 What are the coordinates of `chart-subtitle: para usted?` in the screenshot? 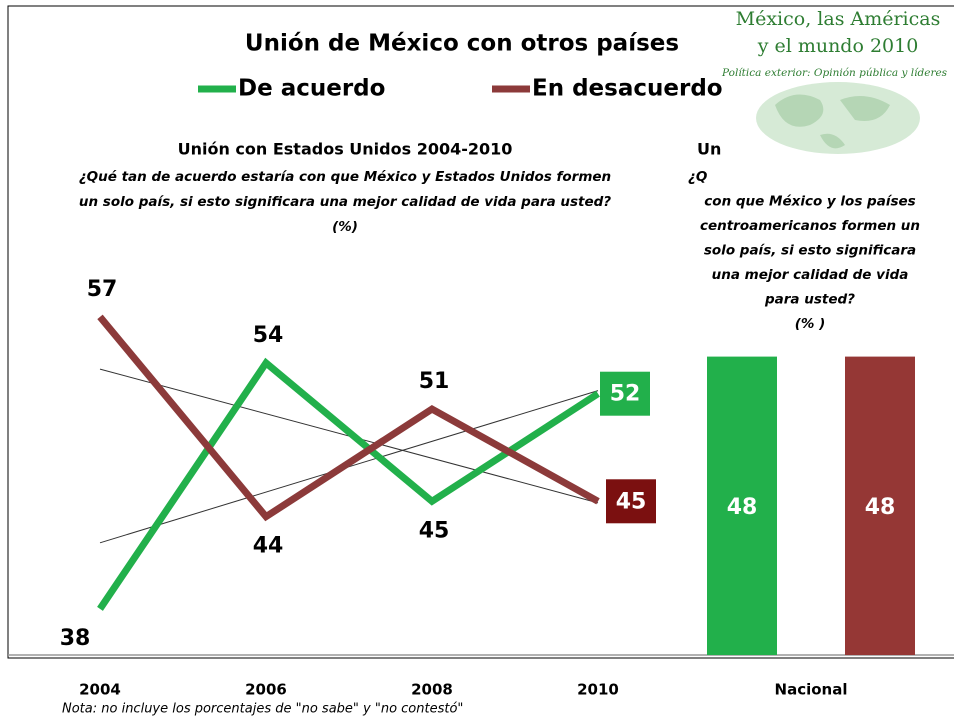 It's located at (809, 300).